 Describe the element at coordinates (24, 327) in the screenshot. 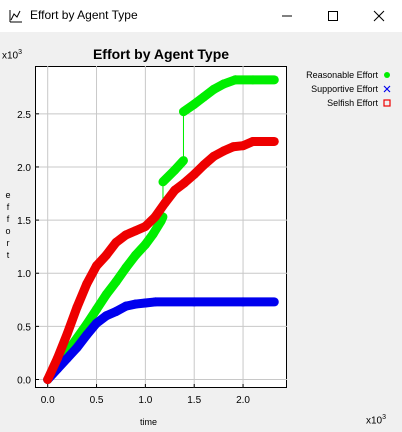

I see `y-tick-label: 0.5` at that location.